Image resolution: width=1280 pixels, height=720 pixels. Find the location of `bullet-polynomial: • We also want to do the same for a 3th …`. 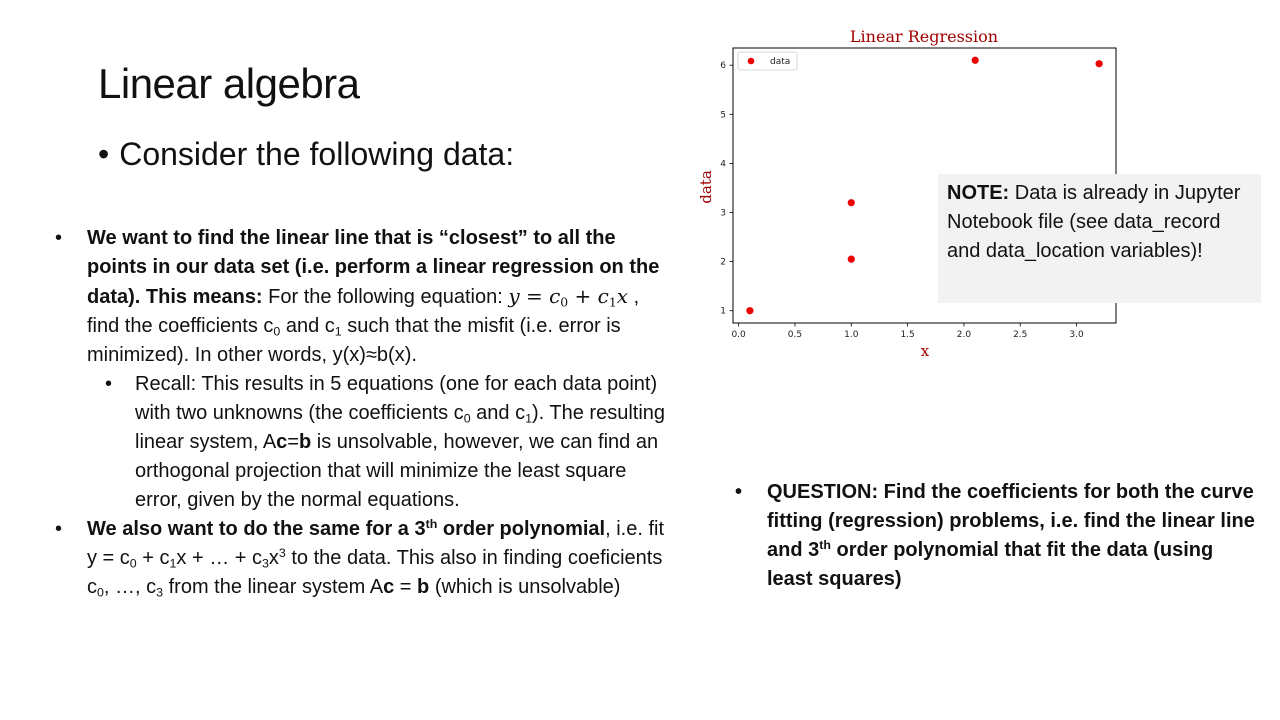

bullet-polynomial: • We also want to do the same for a 3th … is located at coordinates (365, 558).